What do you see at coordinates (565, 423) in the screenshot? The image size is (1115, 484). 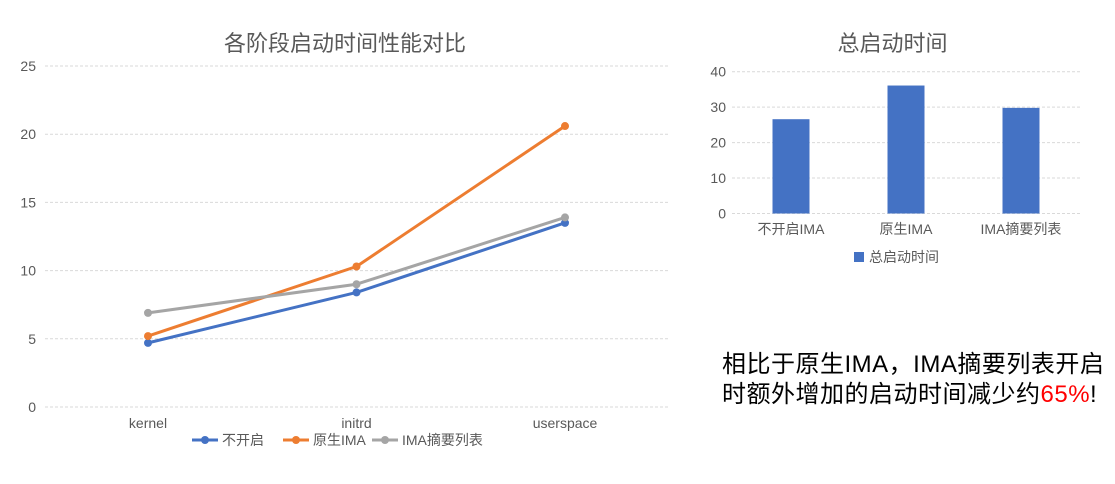 I see `x-axis-label: userspace` at bounding box center [565, 423].